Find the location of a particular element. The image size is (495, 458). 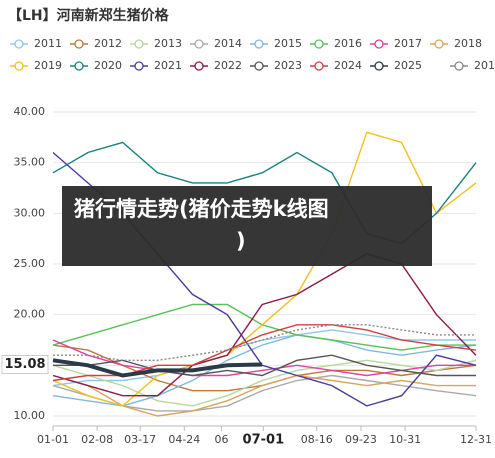

legend-label: 2023 is located at coordinates (288, 65).